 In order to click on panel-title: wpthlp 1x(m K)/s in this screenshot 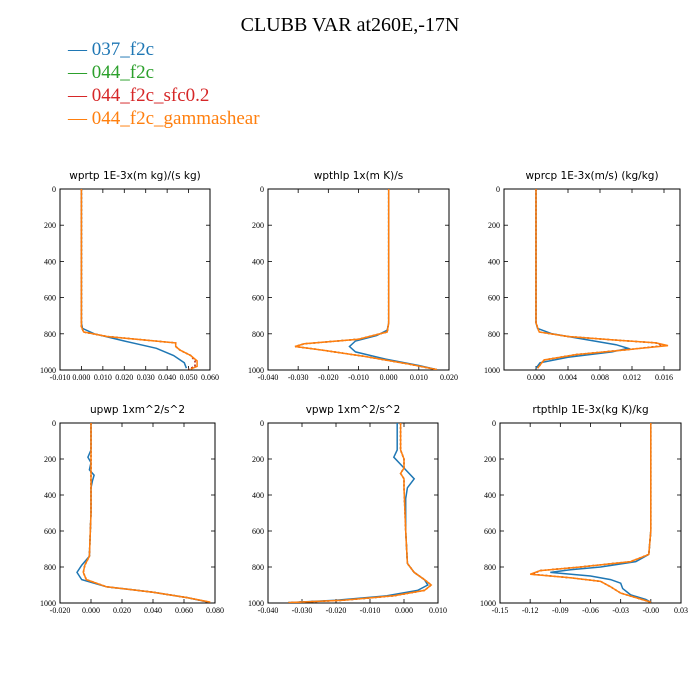, I will do `click(359, 176)`.